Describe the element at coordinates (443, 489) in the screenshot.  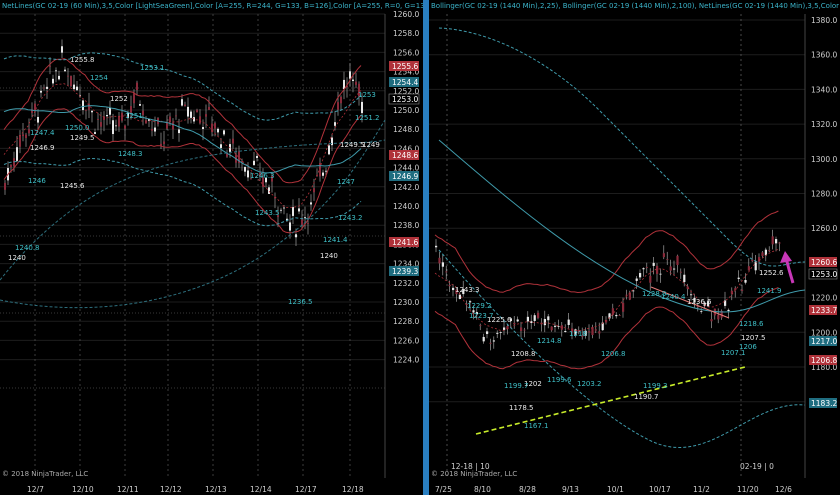
I see `x-tick-label: 7/25` at that location.